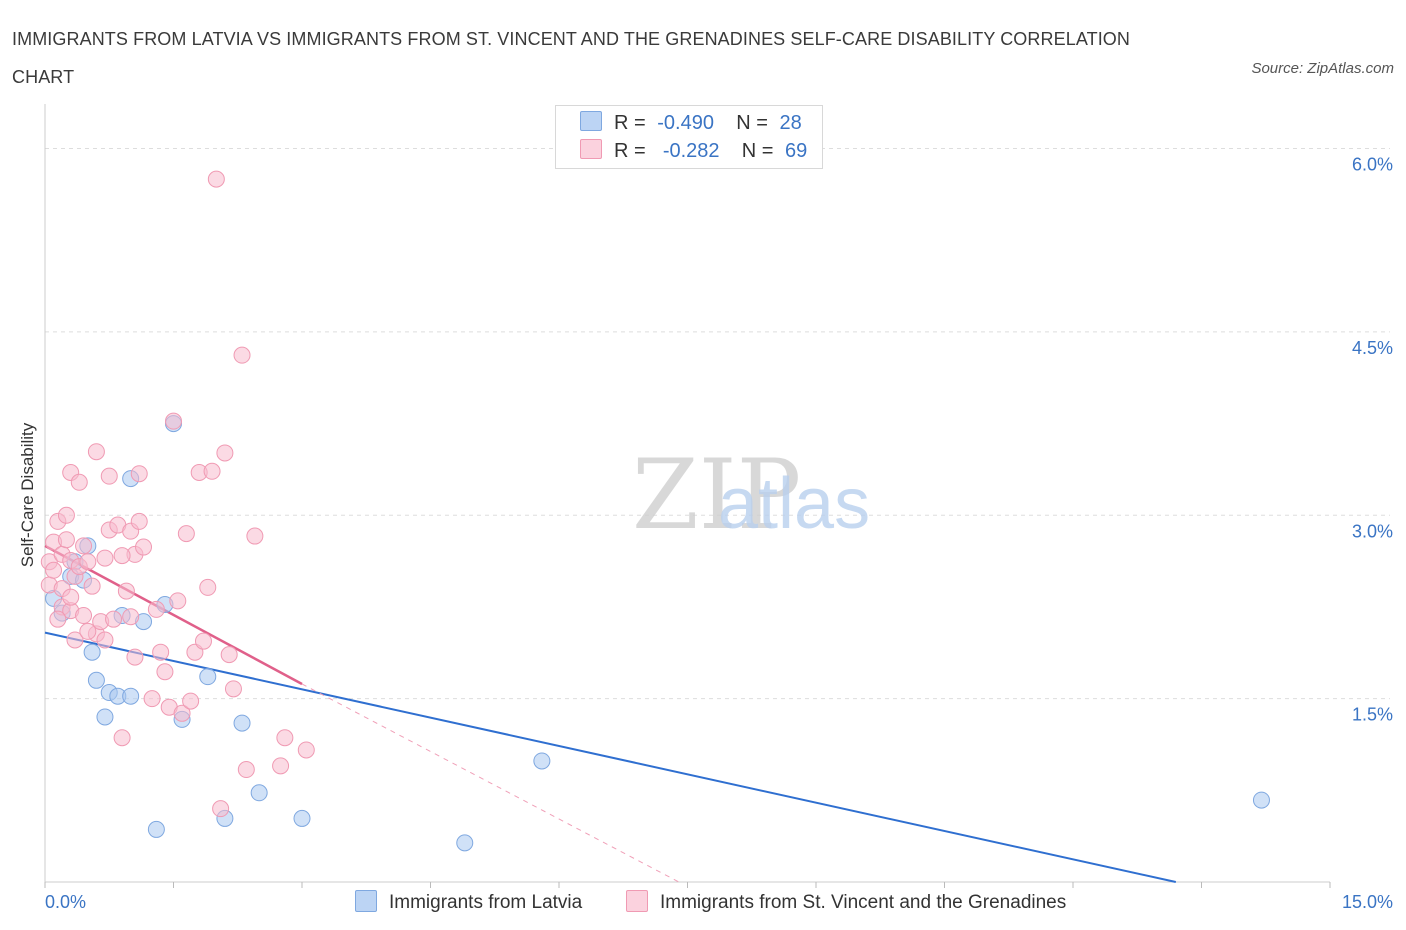 The image size is (1406, 930). What do you see at coordinates (65, 902) in the screenshot?
I see `x-tick-label-start: 0.0%` at bounding box center [65, 902].